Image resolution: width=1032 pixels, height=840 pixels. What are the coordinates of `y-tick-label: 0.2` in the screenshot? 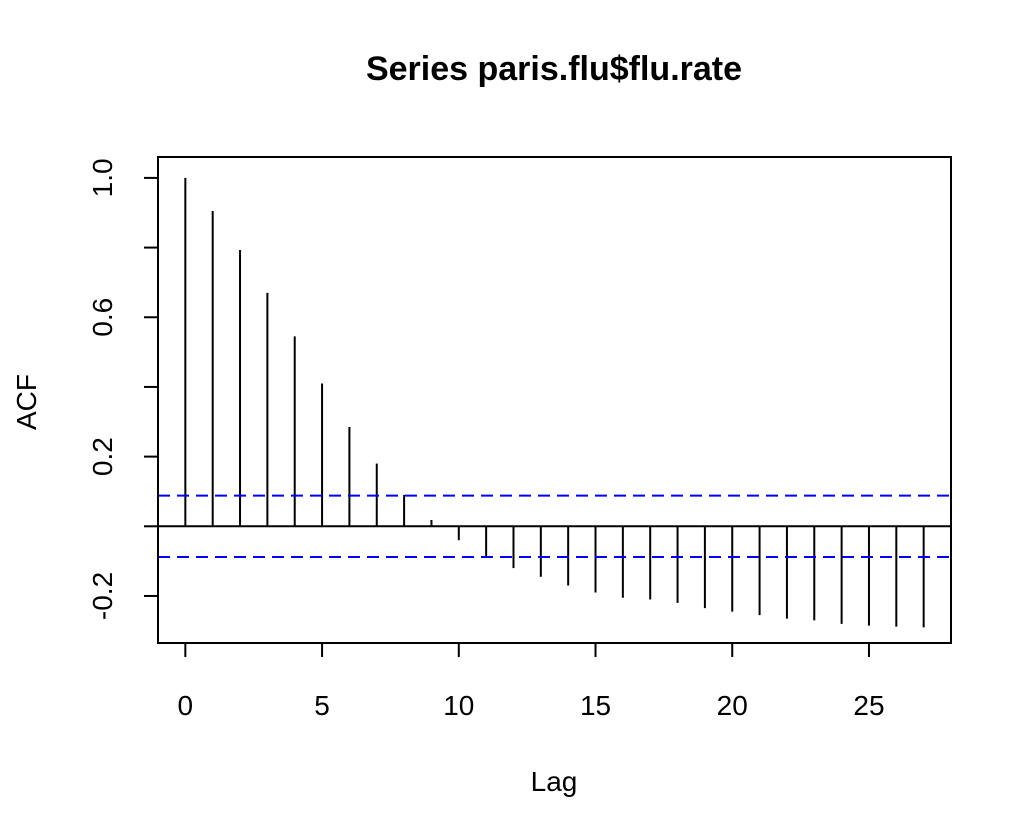 It's located at (102, 456).